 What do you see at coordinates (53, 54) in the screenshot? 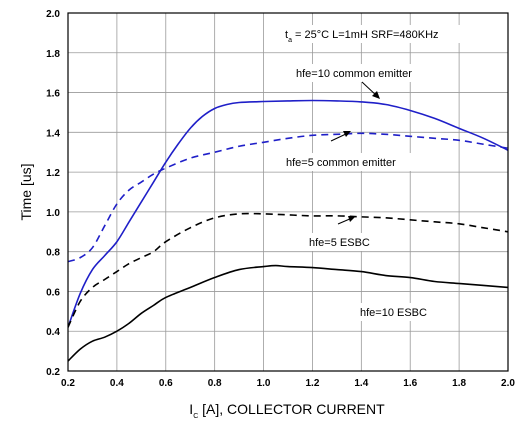
I see `y-tick-label: 1.8` at bounding box center [53, 54].